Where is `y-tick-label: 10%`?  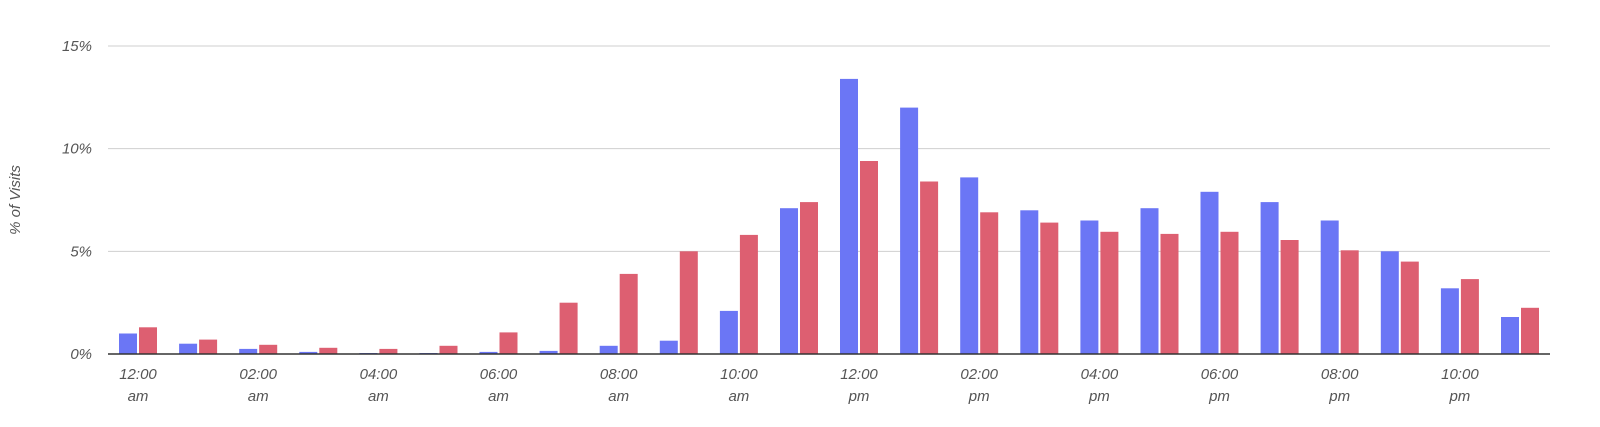 y-tick-label: 10% is located at coordinates (77, 149).